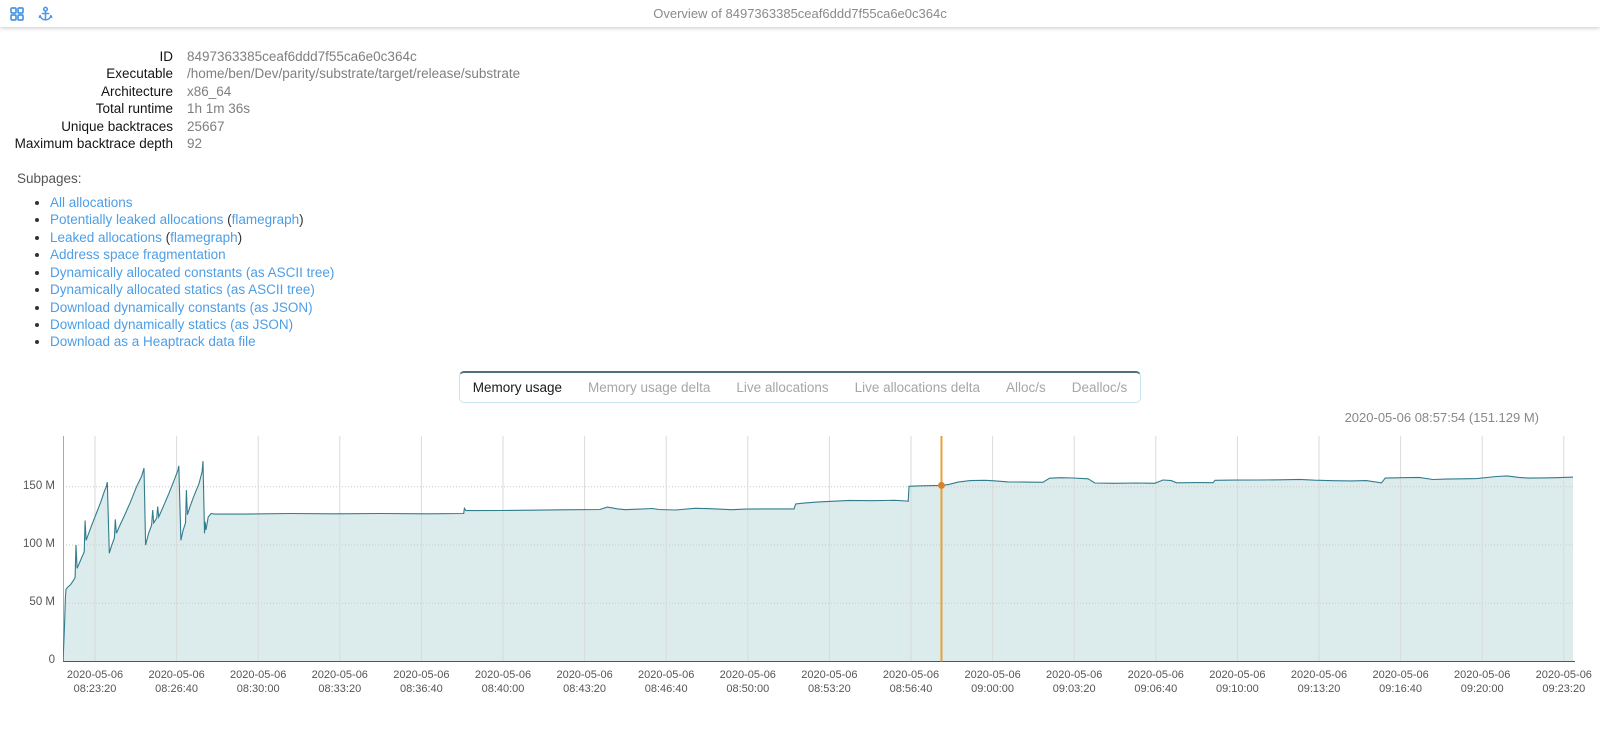  What do you see at coordinates (1563, 681) in the screenshot?
I see `x-axis-label: 2020-05-06 09:23:20` at bounding box center [1563, 681].